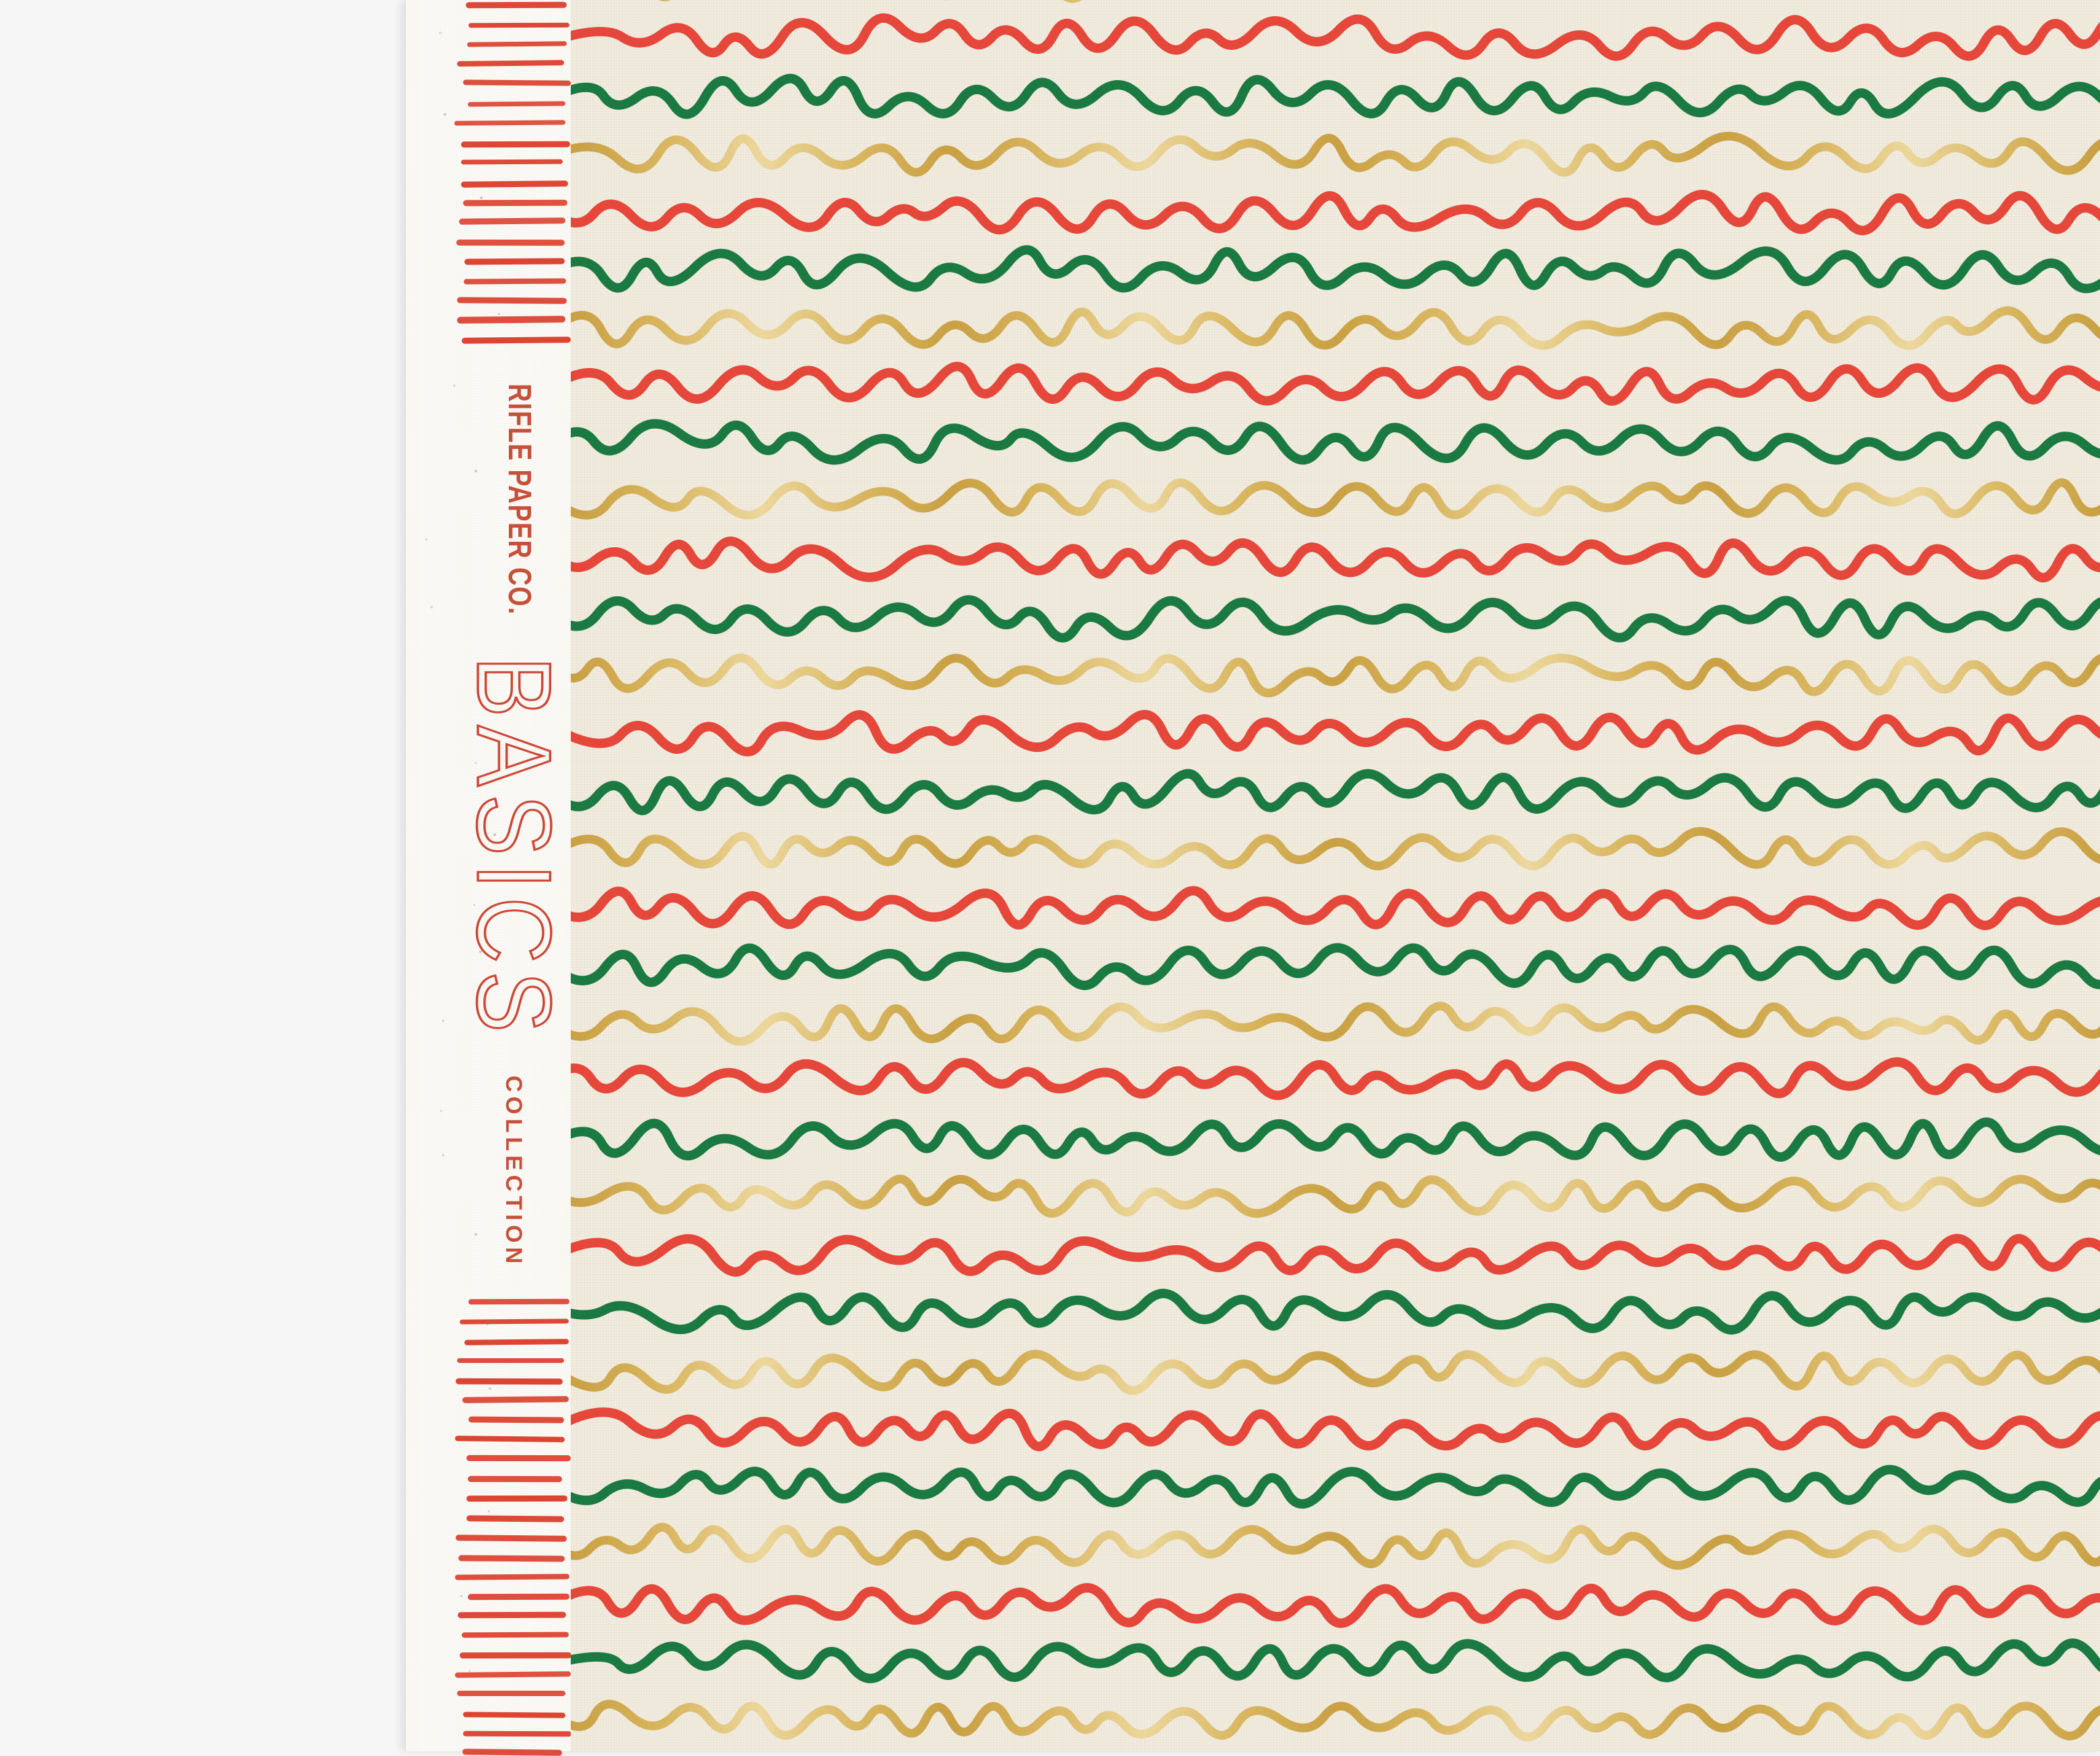 The height and width of the screenshot is (1756, 2100). I want to click on selvage-collection-title: BASICS, so click(513, 848).